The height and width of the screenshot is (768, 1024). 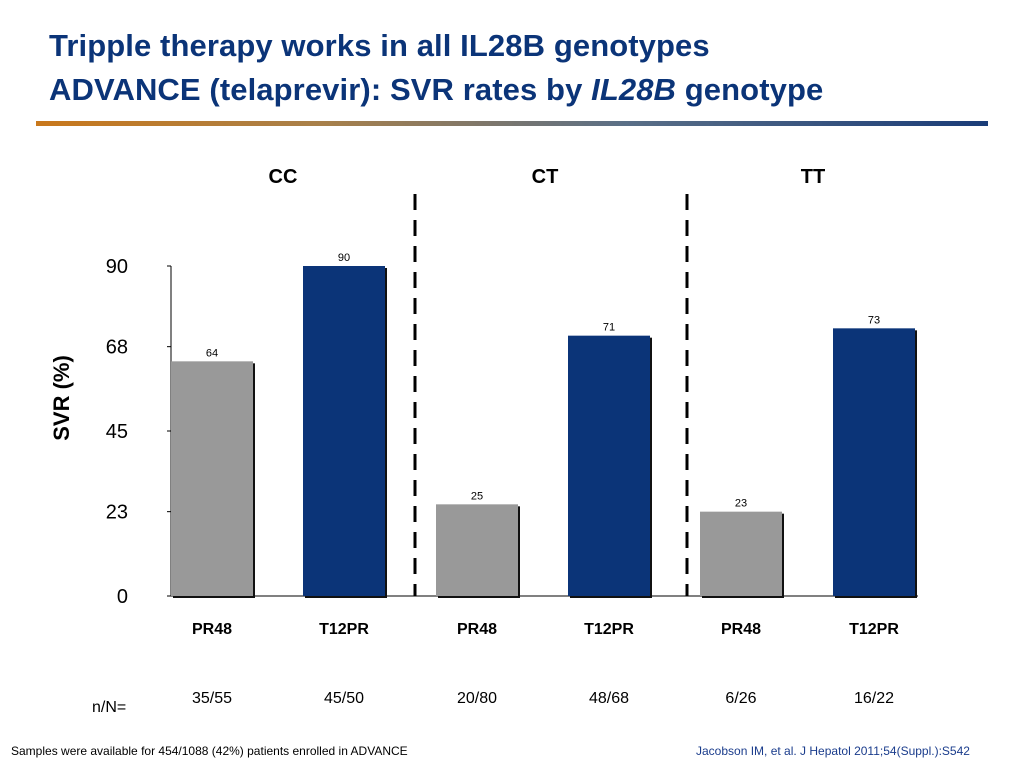 I want to click on y-tick-label: 68, so click(x=117, y=348).